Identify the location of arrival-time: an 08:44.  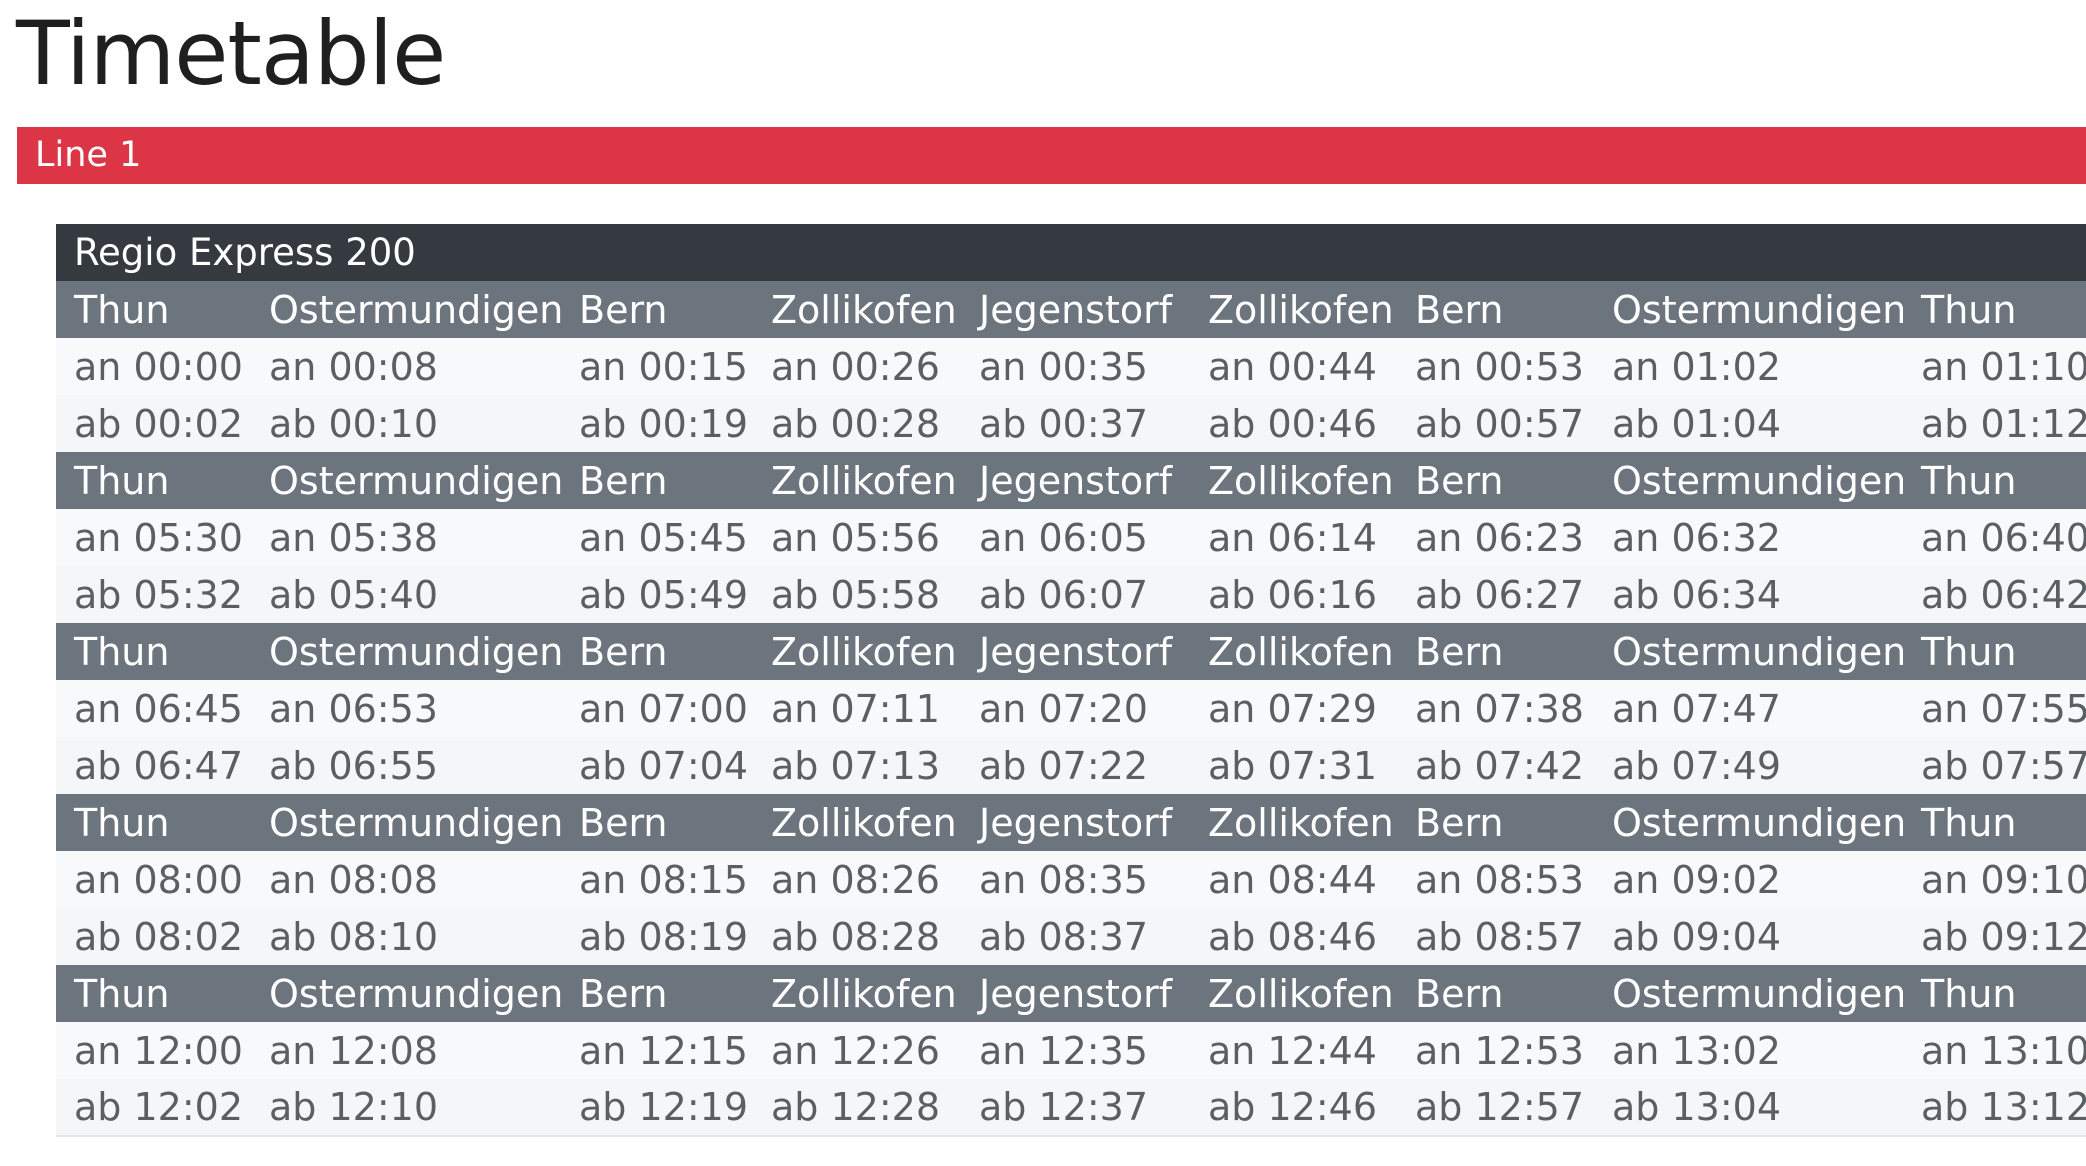
(1293, 879).